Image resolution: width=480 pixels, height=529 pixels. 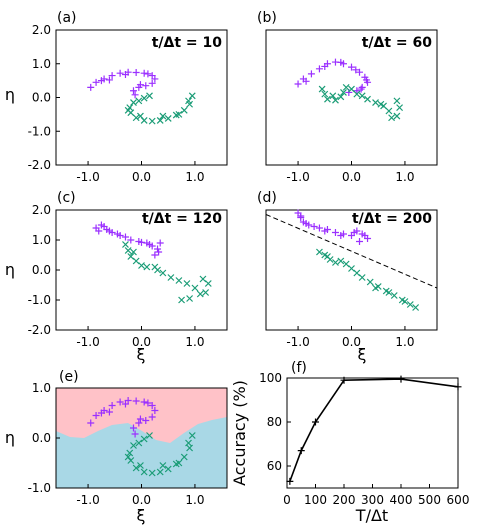 What do you see at coordinates (67, 18) in the screenshot?
I see `panel-label: (a)` at bounding box center [67, 18].